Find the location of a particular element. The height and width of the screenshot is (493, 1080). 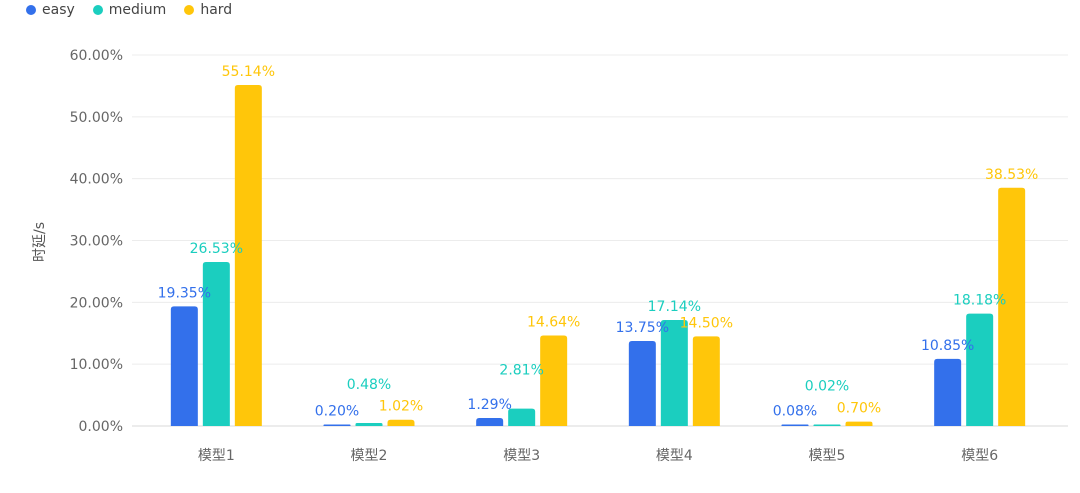

y-tick-label: 20.00% is located at coordinates (96, 303).